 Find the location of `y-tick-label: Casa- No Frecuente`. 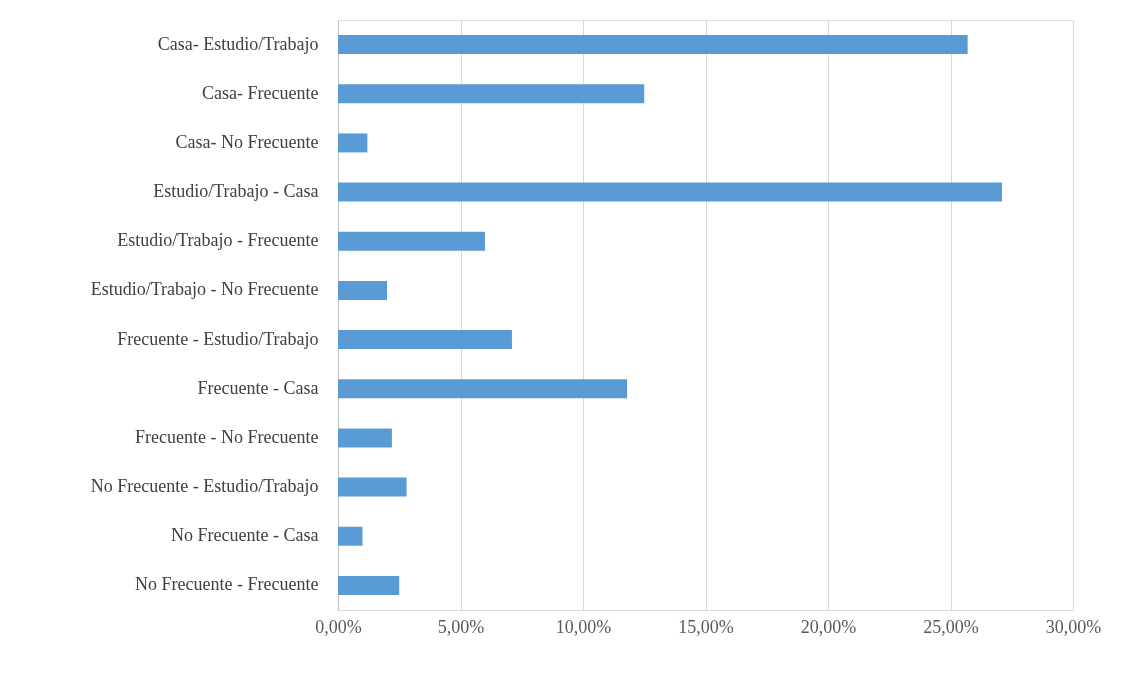

y-tick-label: Casa- No Frecuente is located at coordinates (247, 141).